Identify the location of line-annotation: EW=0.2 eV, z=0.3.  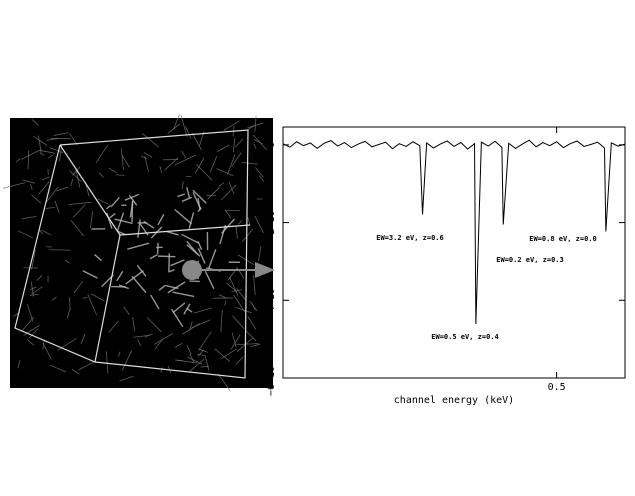
(529, 260).